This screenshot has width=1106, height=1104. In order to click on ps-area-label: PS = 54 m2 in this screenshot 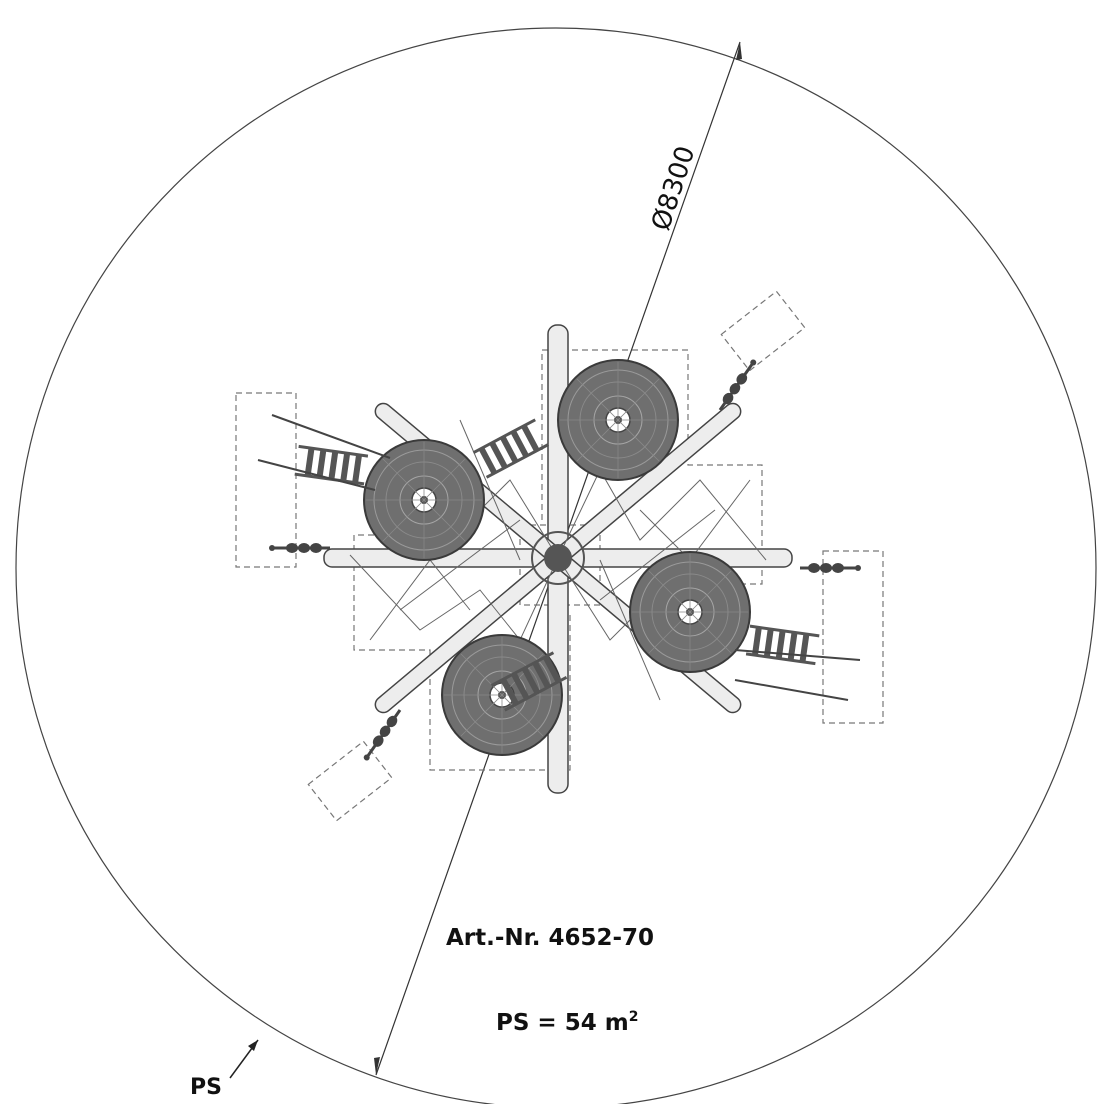, I will do `click(567, 1022)`.